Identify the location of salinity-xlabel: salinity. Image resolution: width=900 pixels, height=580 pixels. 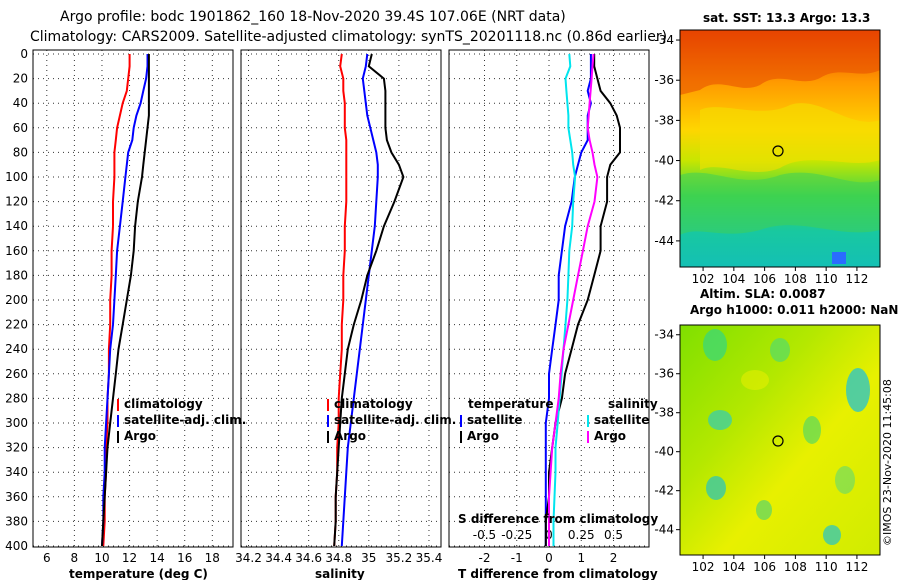
(340, 573).